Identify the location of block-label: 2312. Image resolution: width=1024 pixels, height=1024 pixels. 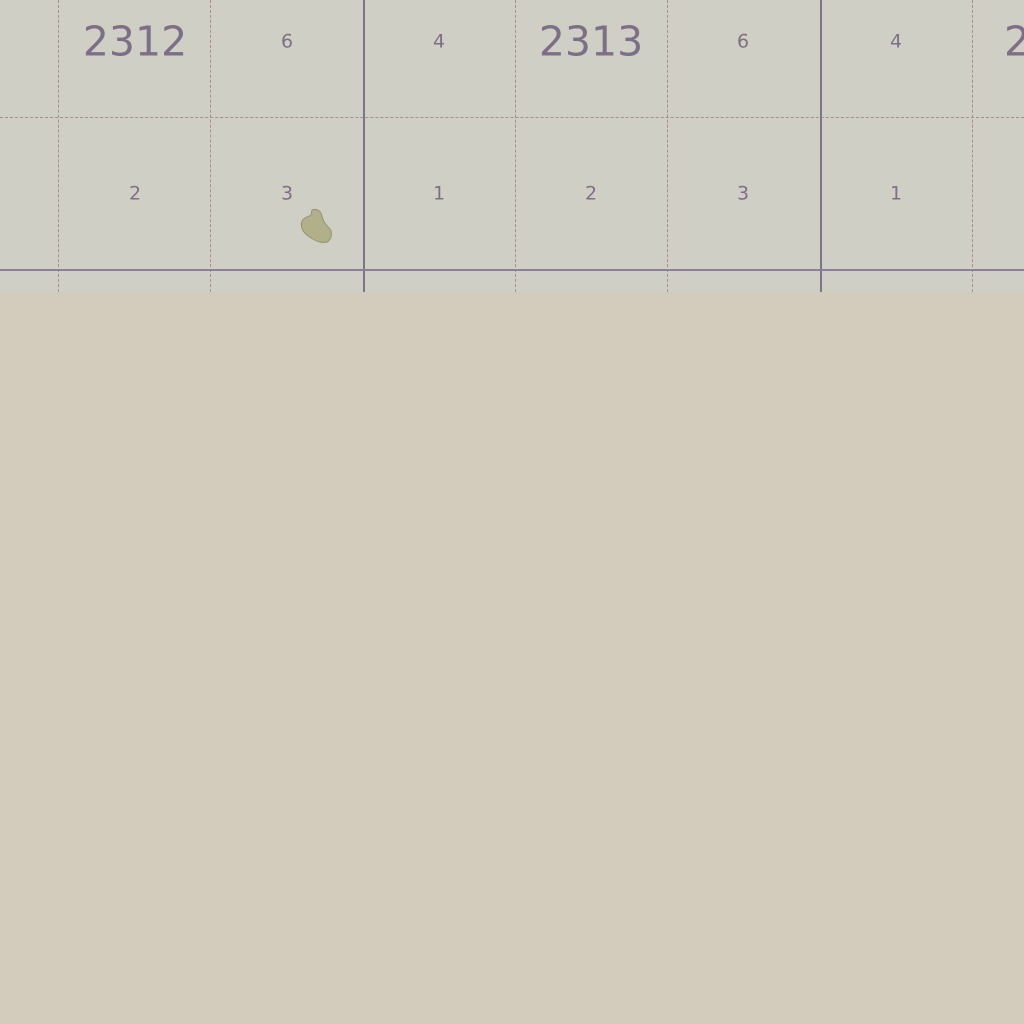
(135, 41).